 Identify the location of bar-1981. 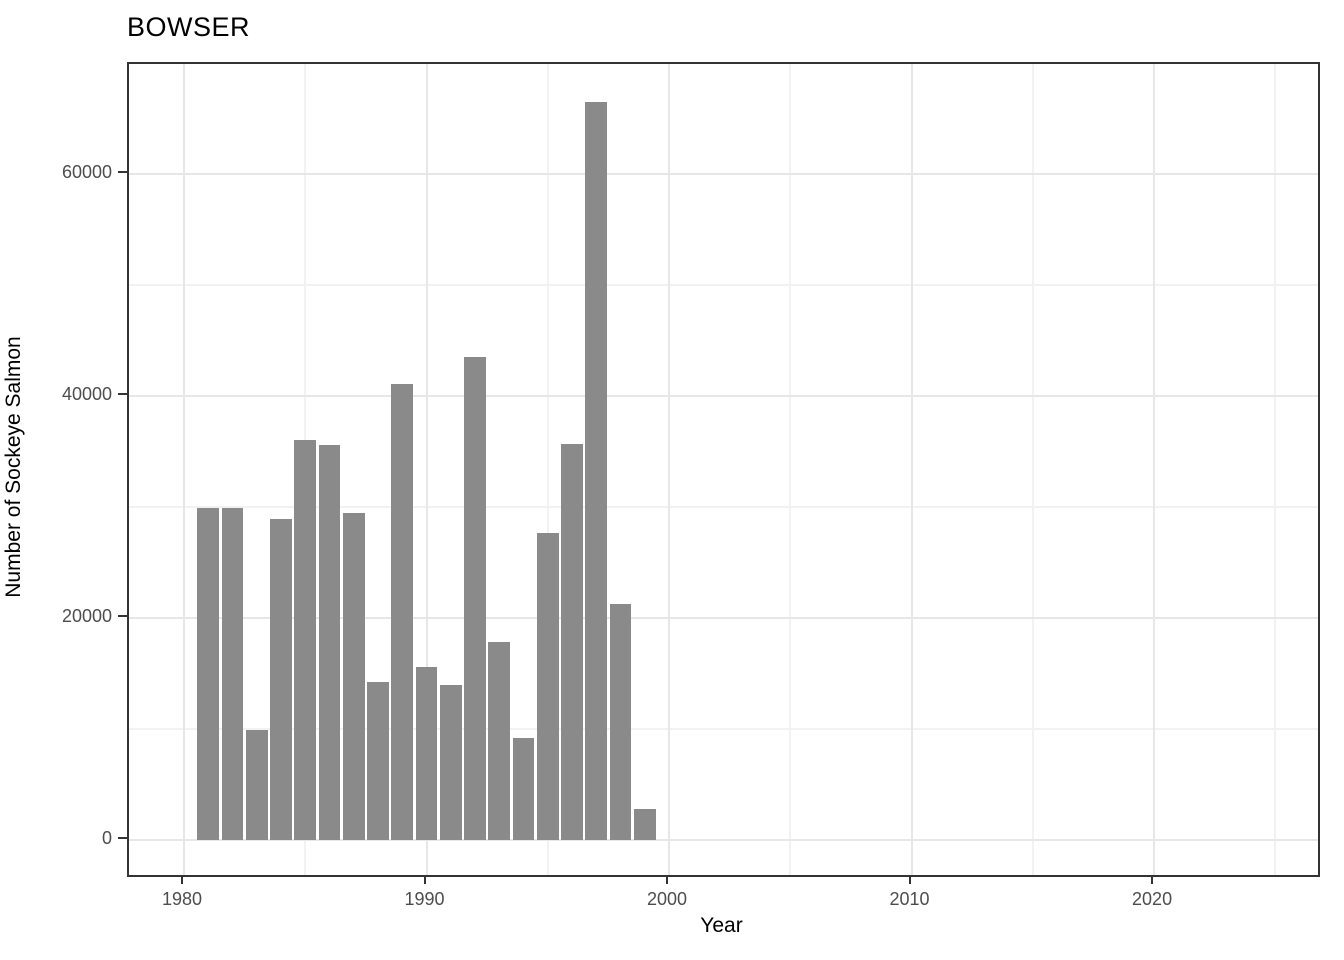
(208, 674).